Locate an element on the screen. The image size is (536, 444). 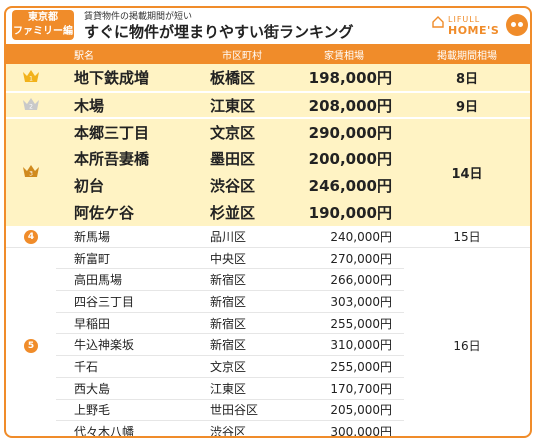
rent-value: 190,000円 is located at coordinates (344, 212).